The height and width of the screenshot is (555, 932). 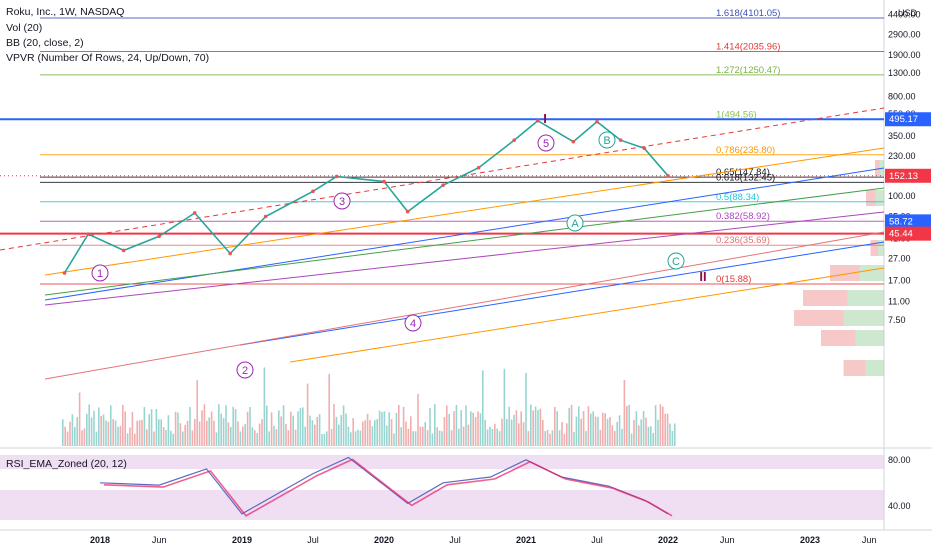 I want to click on price-tick-label: 1900.00, so click(x=904, y=55).